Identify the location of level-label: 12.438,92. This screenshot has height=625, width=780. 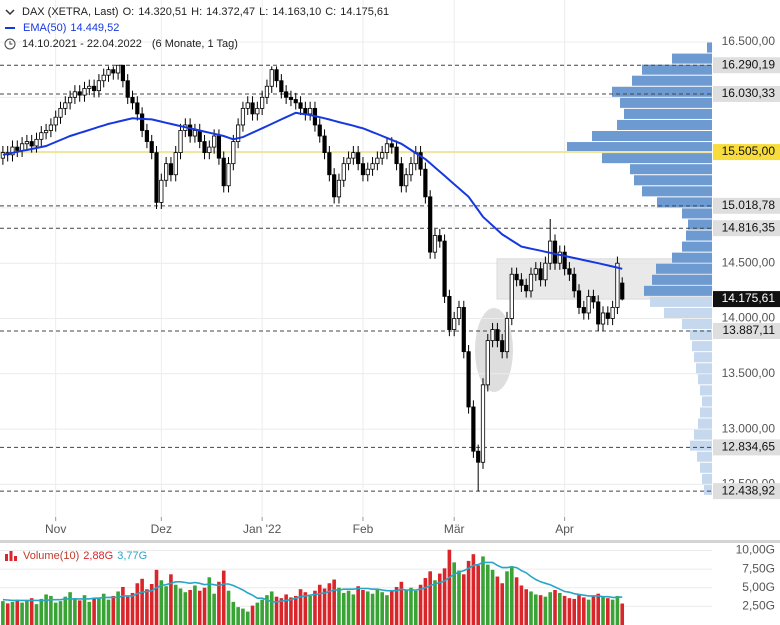
(749, 490).